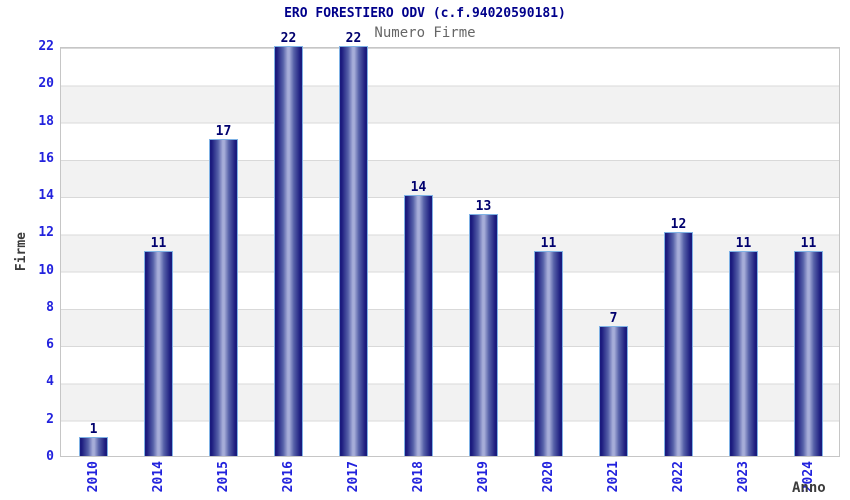 The width and height of the screenshot is (850, 500). What do you see at coordinates (483, 206) in the screenshot?
I see `bar-value-label-2019: 13` at bounding box center [483, 206].